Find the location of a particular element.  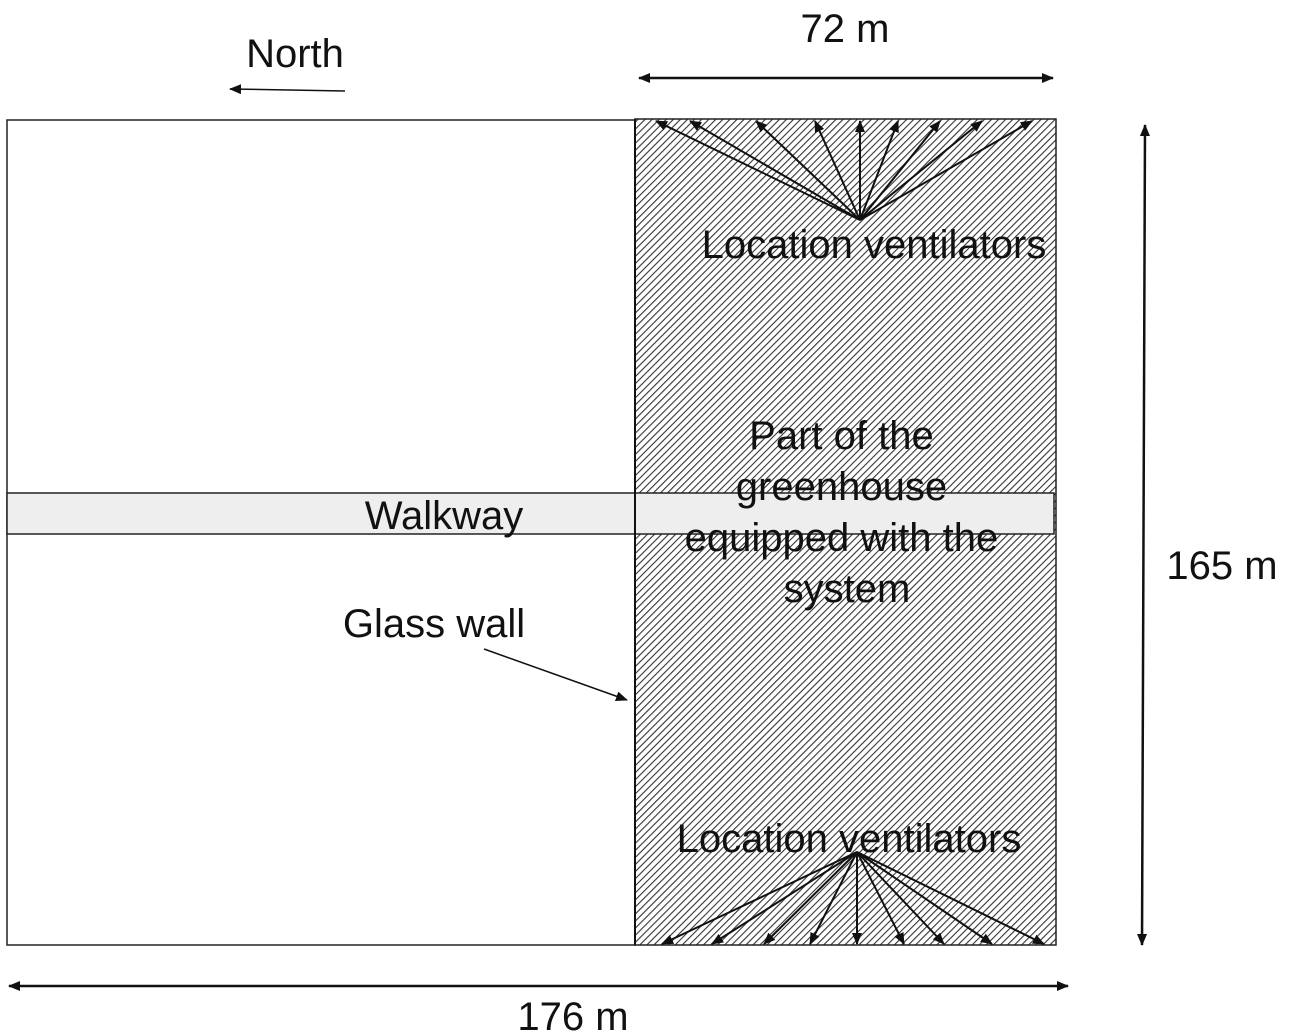

walkway-left is located at coordinates (321, 513).